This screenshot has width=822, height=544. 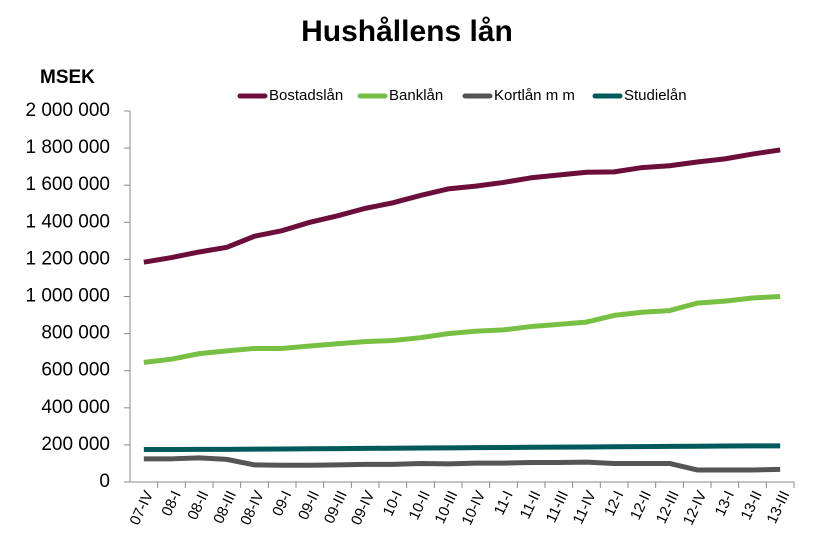 What do you see at coordinates (252, 508) in the screenshot?
I see `x-tick-label: 08-IV` at bounding box center [252, 508].